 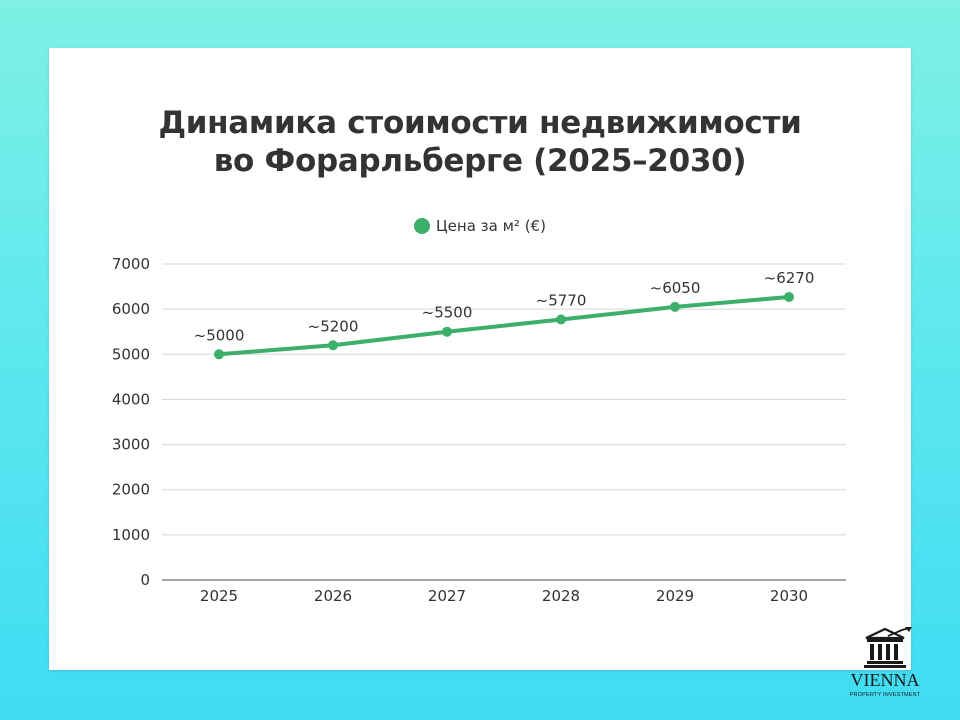 What do you see at coordinates (888, 647) in the screenshot?
I see `building-arrow-icon` at bounding box center [888, 647].